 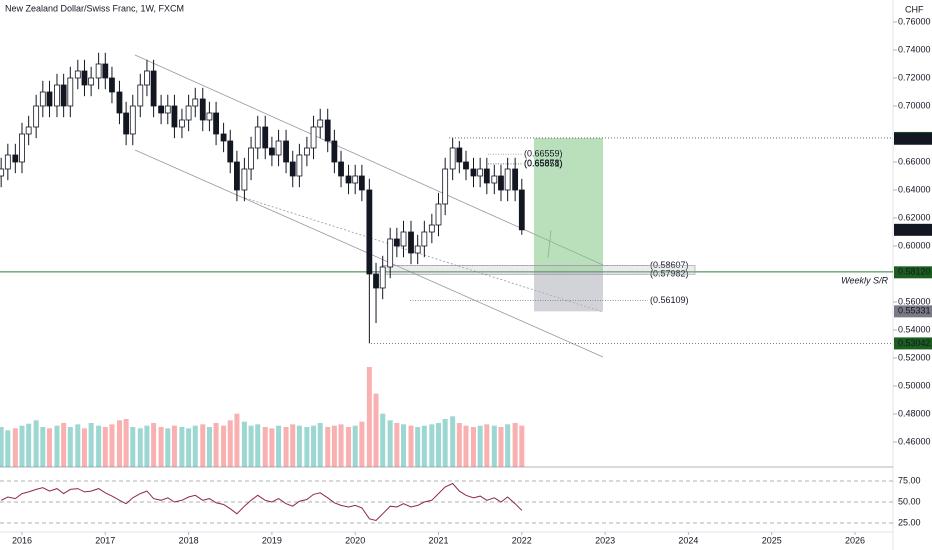 What do you see at coordinates (914, 9) in the screenshot?
I see `currency-label: CHF` at bounding box center [914, 9].